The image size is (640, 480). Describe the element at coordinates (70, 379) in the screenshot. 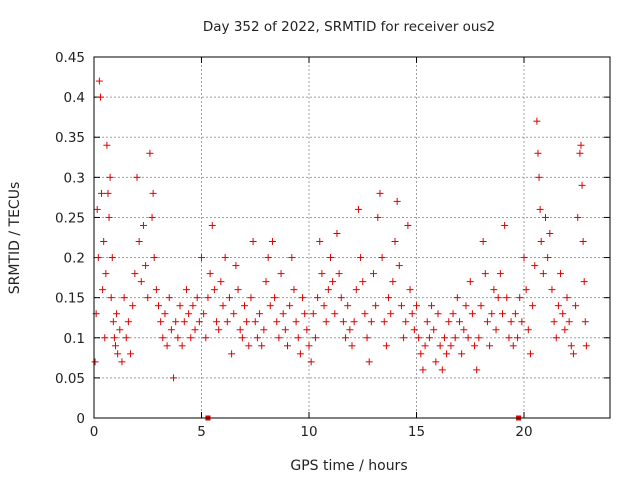

I see `y-tick-label: 0.05` at that location.